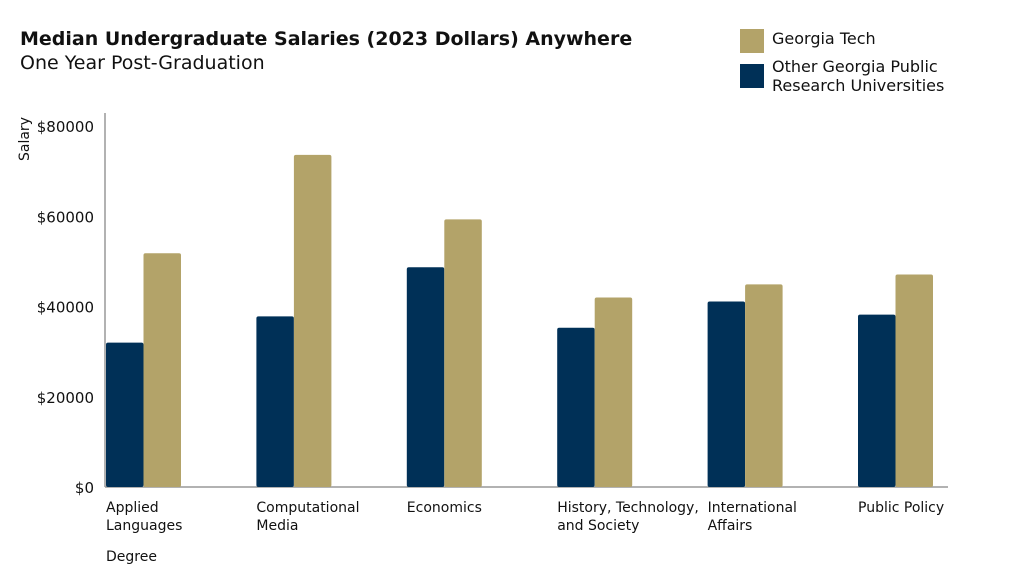  I want to click on y-tick-label: $40000, so click(65, 308).